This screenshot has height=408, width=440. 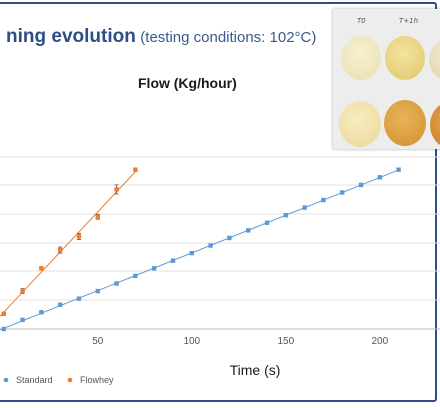 I want to click on sample-photo: T0 T+1h, so click(x=386, y=79).